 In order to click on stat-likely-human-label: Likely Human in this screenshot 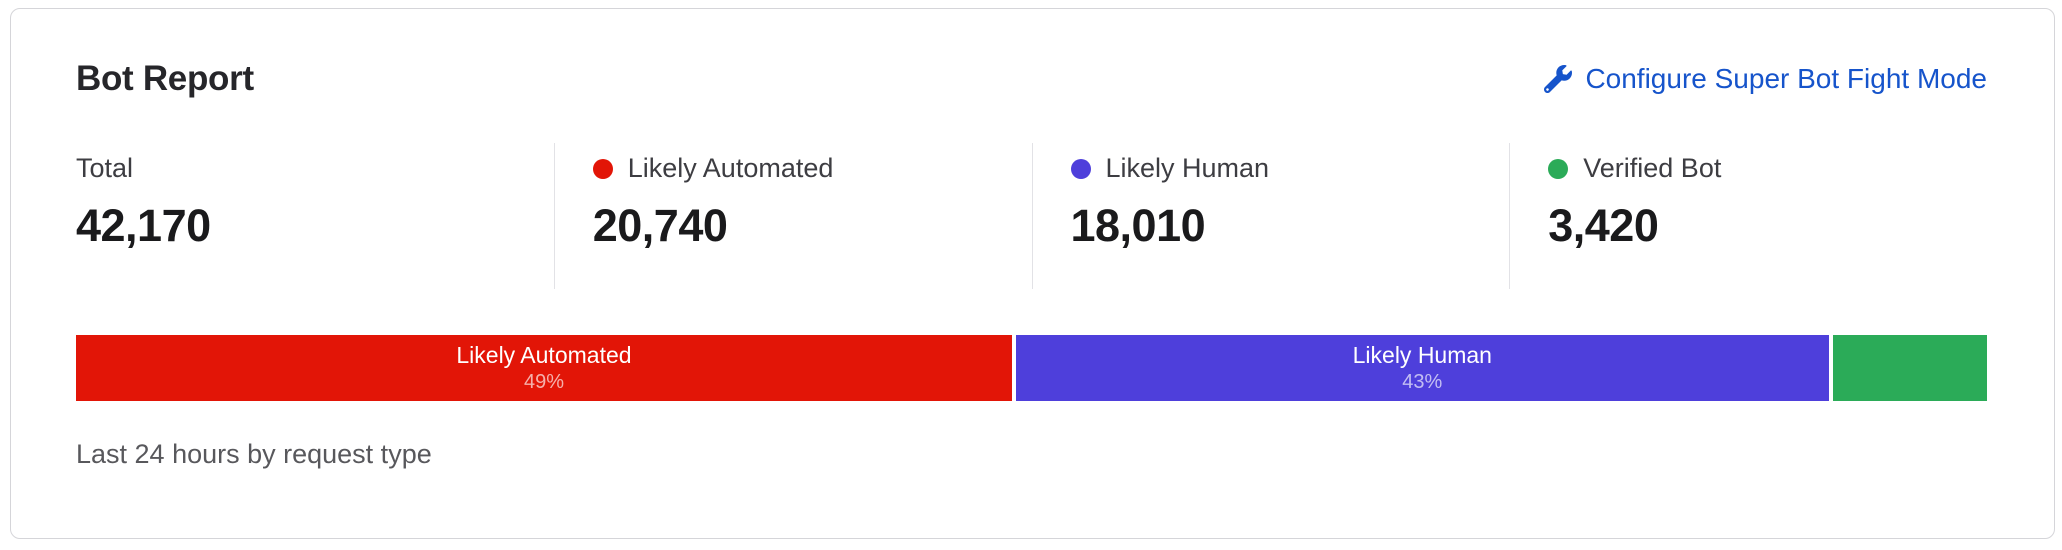, I will do `click(1187, 168)`.